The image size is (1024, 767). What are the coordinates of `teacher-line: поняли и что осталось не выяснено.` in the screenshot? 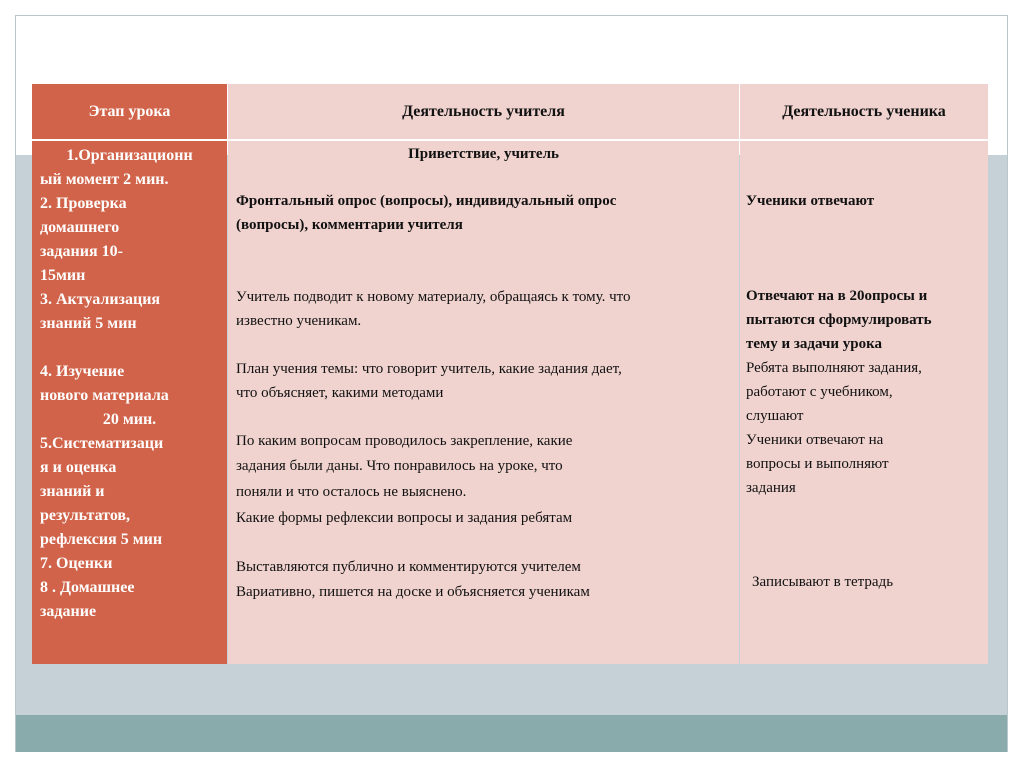 It's located at (351, 492).